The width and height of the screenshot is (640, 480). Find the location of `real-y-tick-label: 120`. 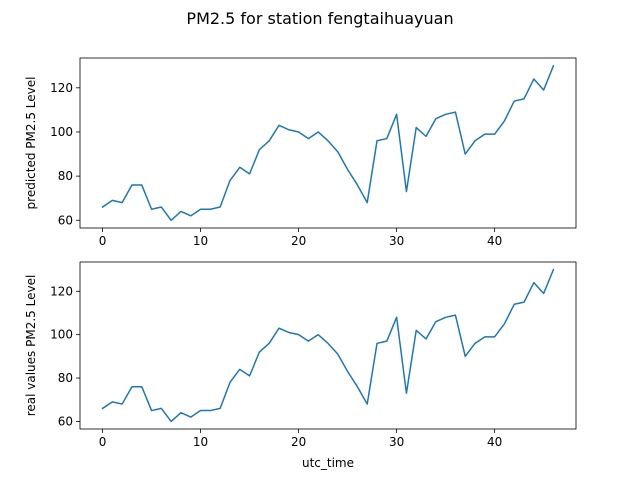

real-y-tick-label: 120 is located at coordinates (61, 291).